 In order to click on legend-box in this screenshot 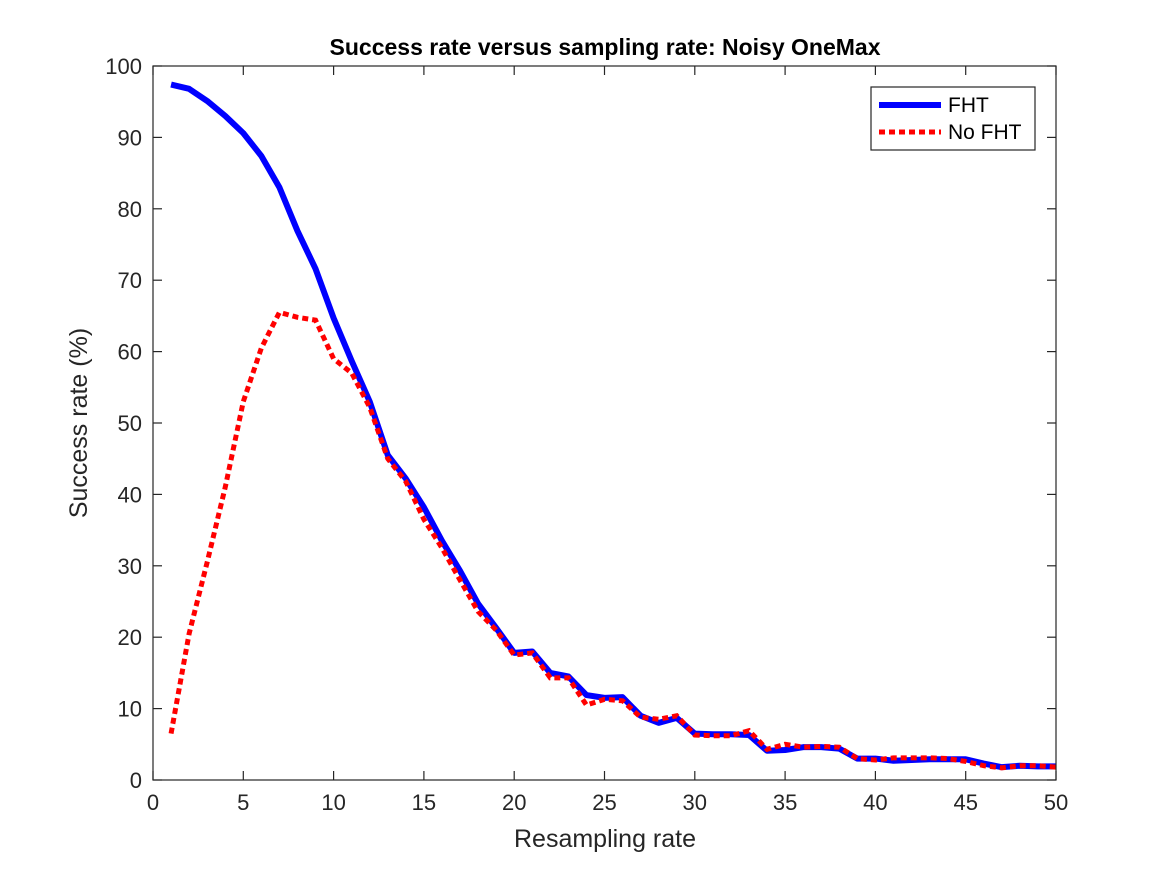, I will do `click(953, 118)`.